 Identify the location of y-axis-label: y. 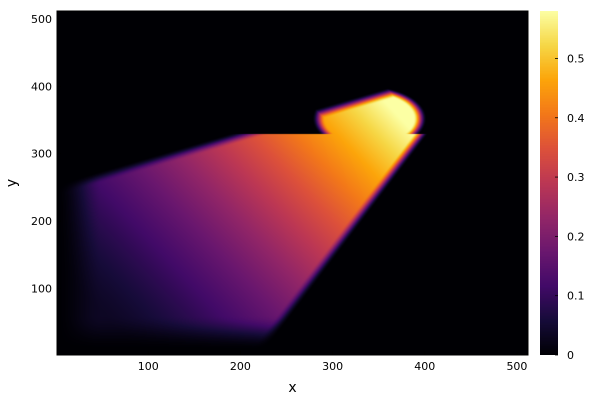
(12, 183).